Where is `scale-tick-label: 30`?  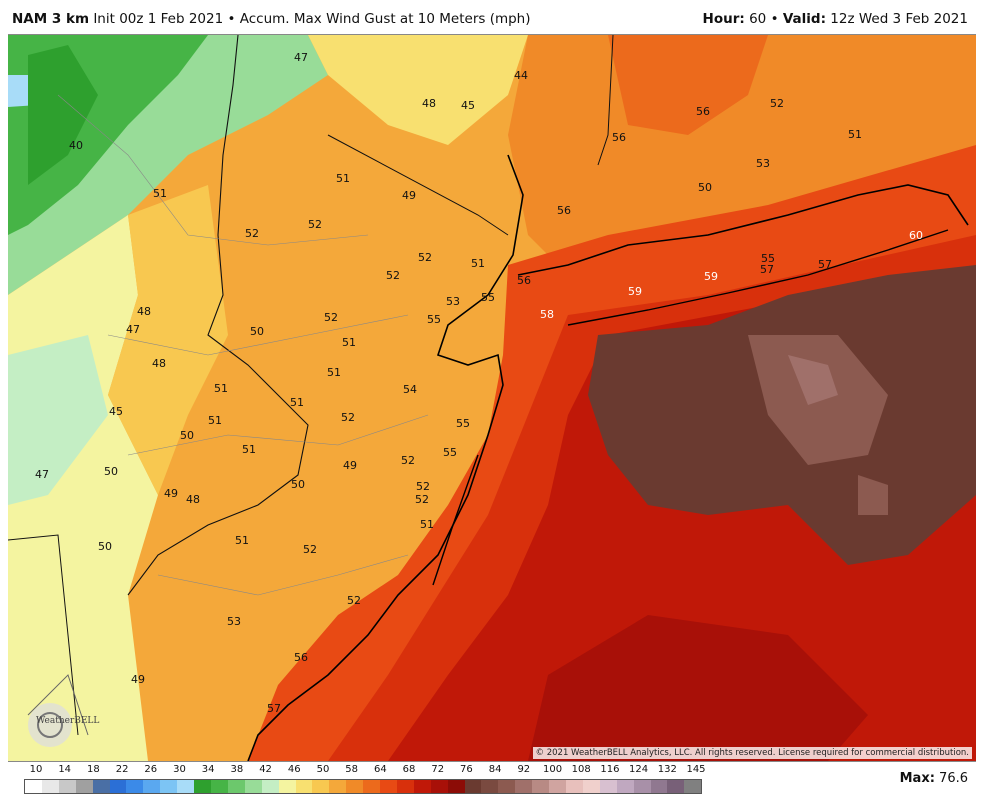 scale-tick-label: 30 is located at coordinates (179, 769).